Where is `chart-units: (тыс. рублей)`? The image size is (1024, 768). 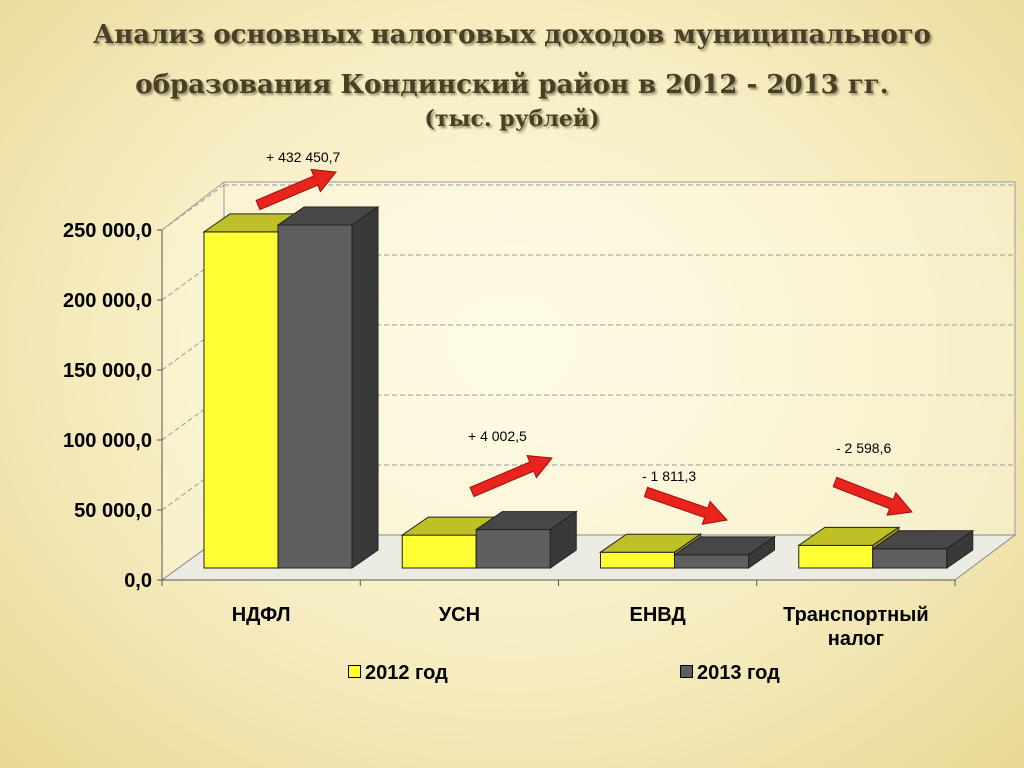 chart-units: (тыс. рублей) is located at coordinates (512, 119).